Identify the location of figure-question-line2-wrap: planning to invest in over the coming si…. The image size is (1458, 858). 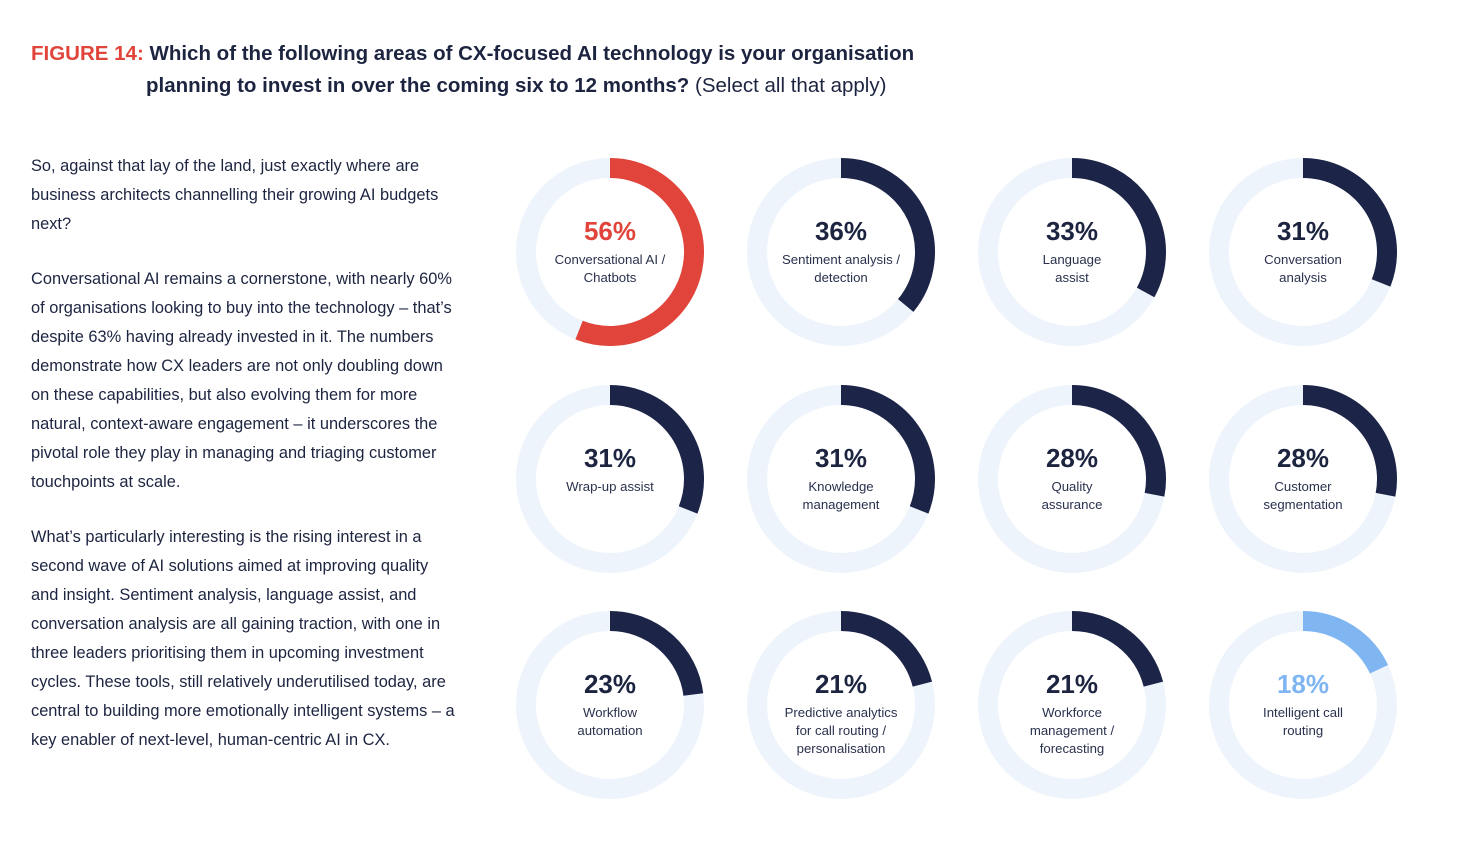
(531, 86).